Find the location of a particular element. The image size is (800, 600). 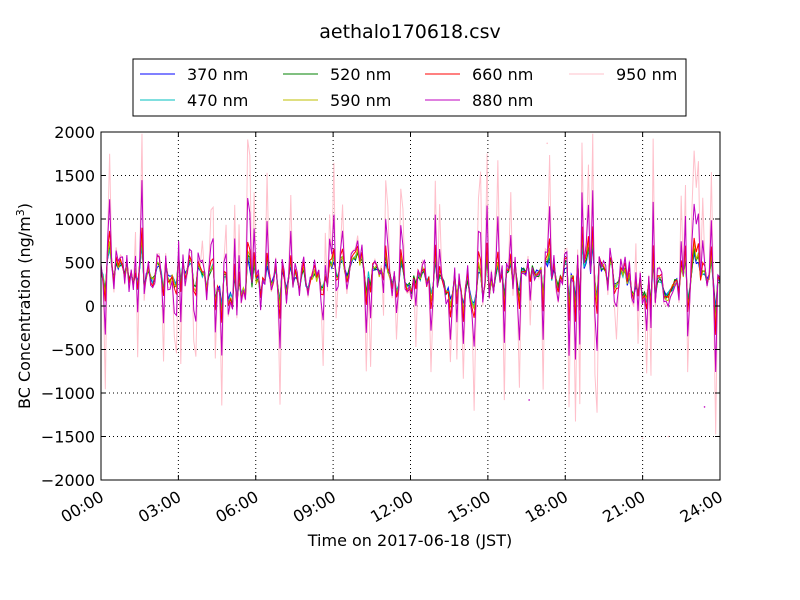

chart-title: aethalo170618.csv is located at coordinates (410, 32).